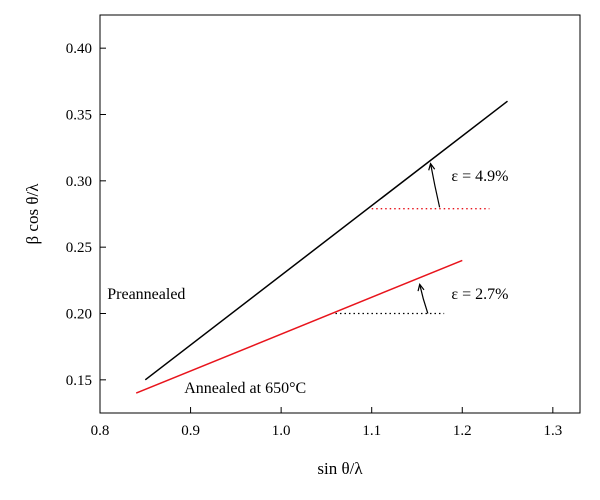 The height and width of the screenshot is (500, 600). What do you see at coordinates (32, 214) in the screenshot?
I see `y-axis-title: β cos θ/λ` at bounding box center [32, 214].